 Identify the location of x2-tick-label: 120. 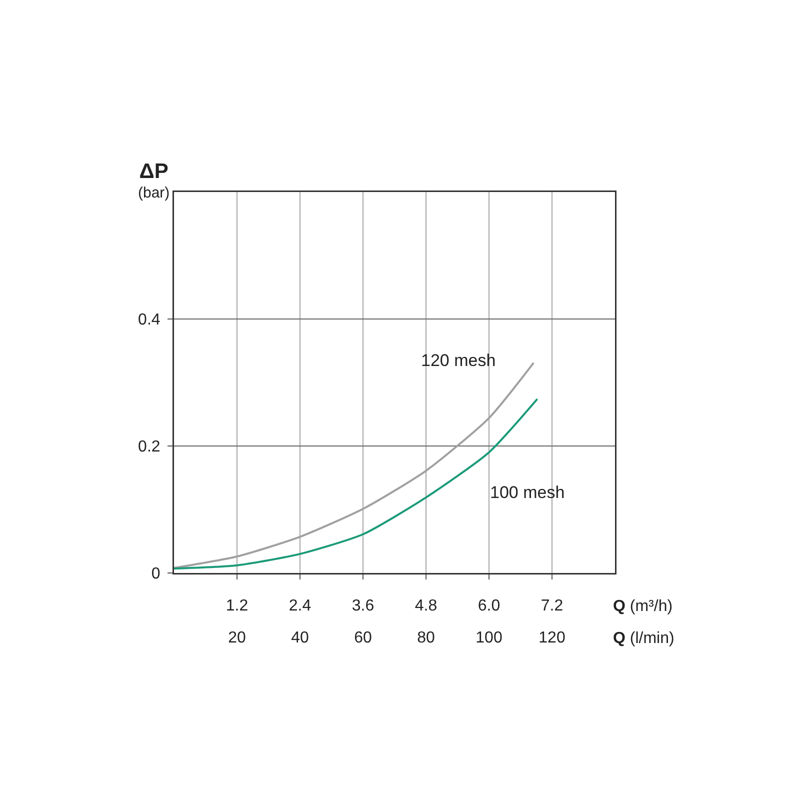
(552, 637).